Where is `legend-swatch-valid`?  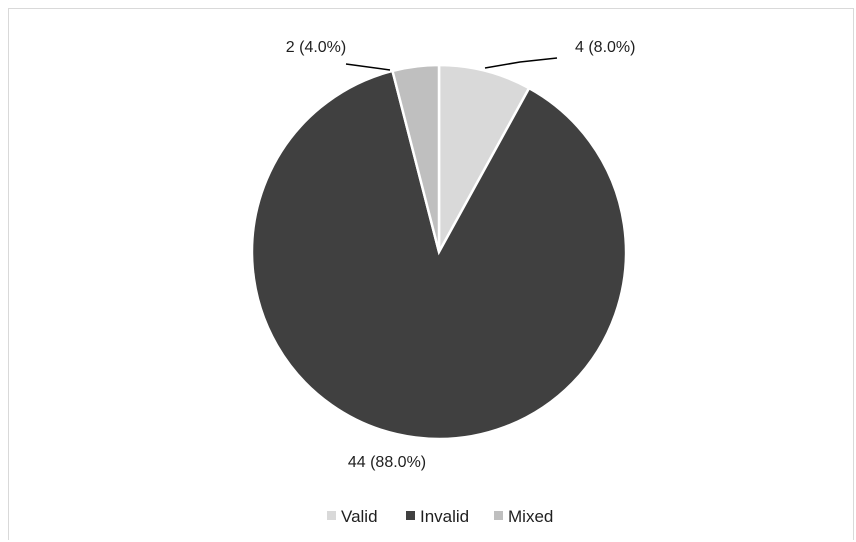 legend-swatch-valid is located at coordinates (331, 515).